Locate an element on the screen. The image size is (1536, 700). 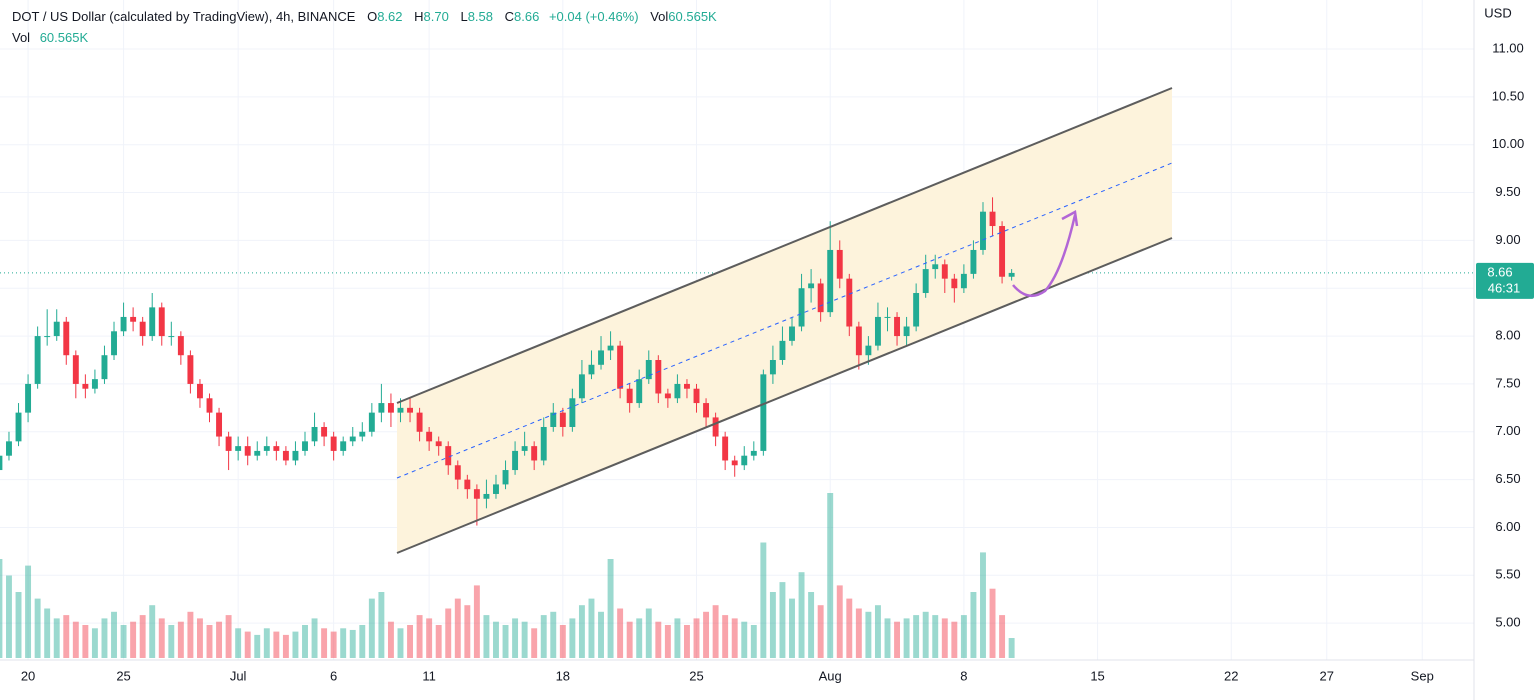
x-tick-label: 20 is located at coordinates (28, 675).